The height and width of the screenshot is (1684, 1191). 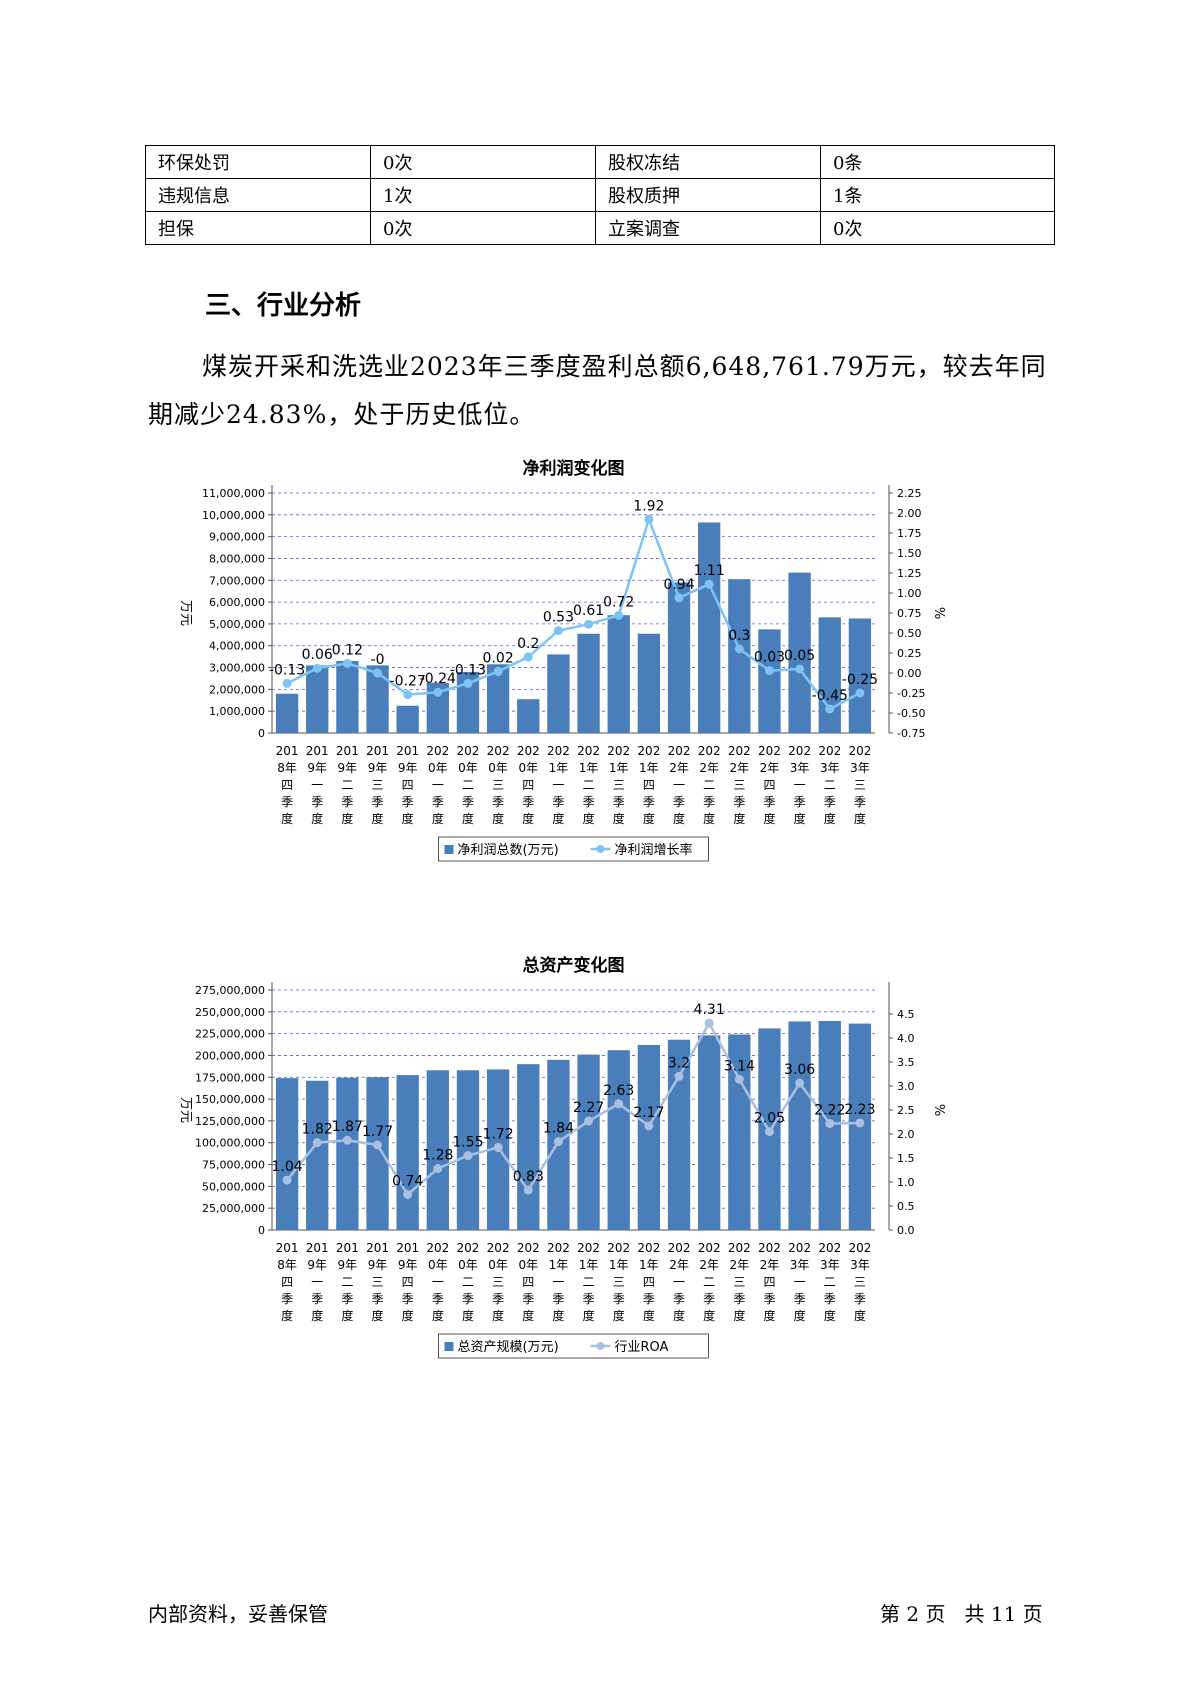 I want to click on x-tick-label: 3年, so click(x=830, y=768).